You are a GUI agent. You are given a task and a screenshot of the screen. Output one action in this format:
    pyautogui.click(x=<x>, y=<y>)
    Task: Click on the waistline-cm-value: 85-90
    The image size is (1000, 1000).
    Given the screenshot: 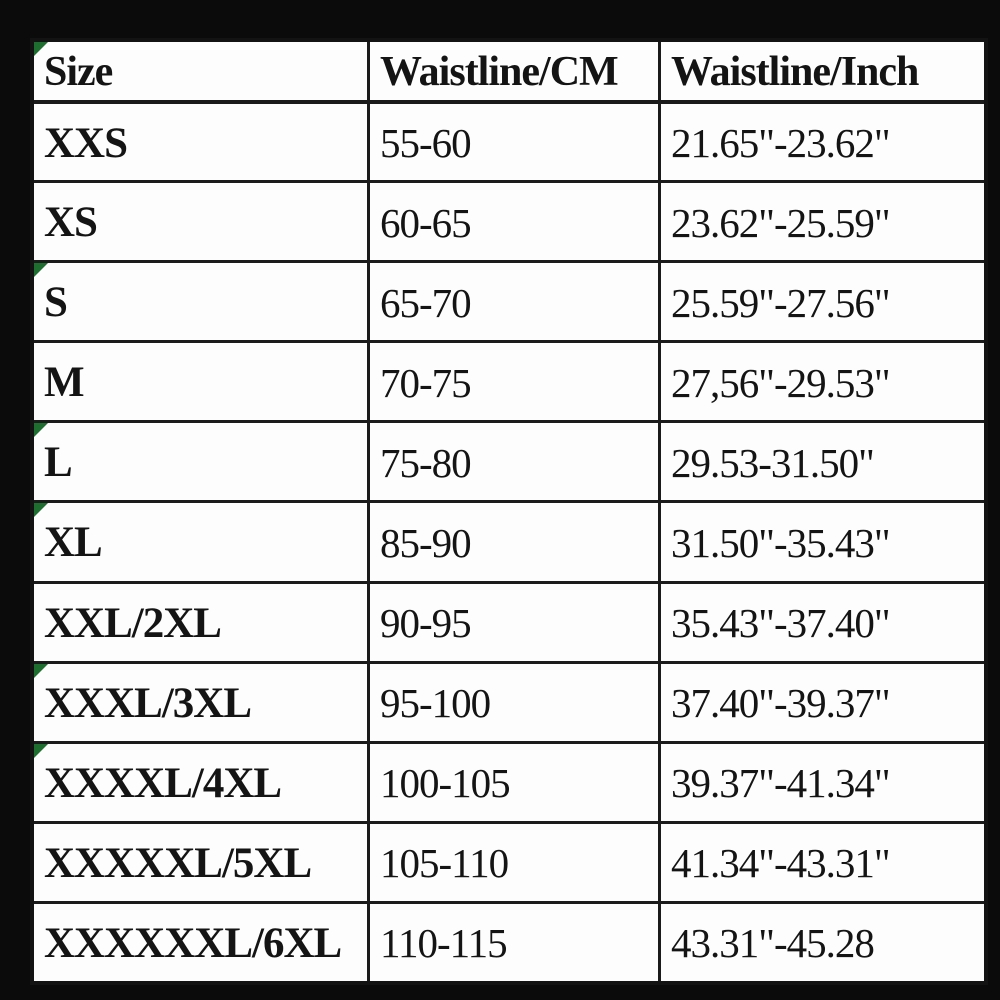 What is the action you would take?
    pyautogui.click(x=426, y=542)
    